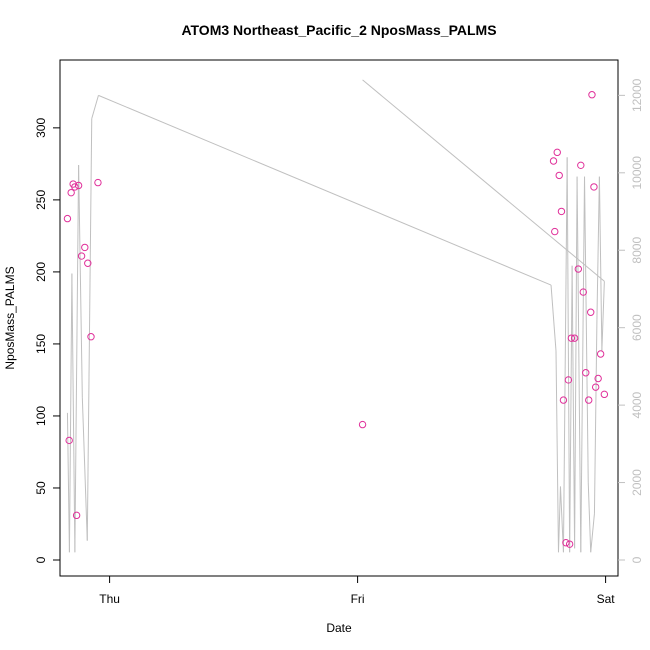 This screenshot has width=650, height=650. Describe the element at coordinates (637, 250) in the screenshot. I see `y2-tick-label: 8000` at that location.